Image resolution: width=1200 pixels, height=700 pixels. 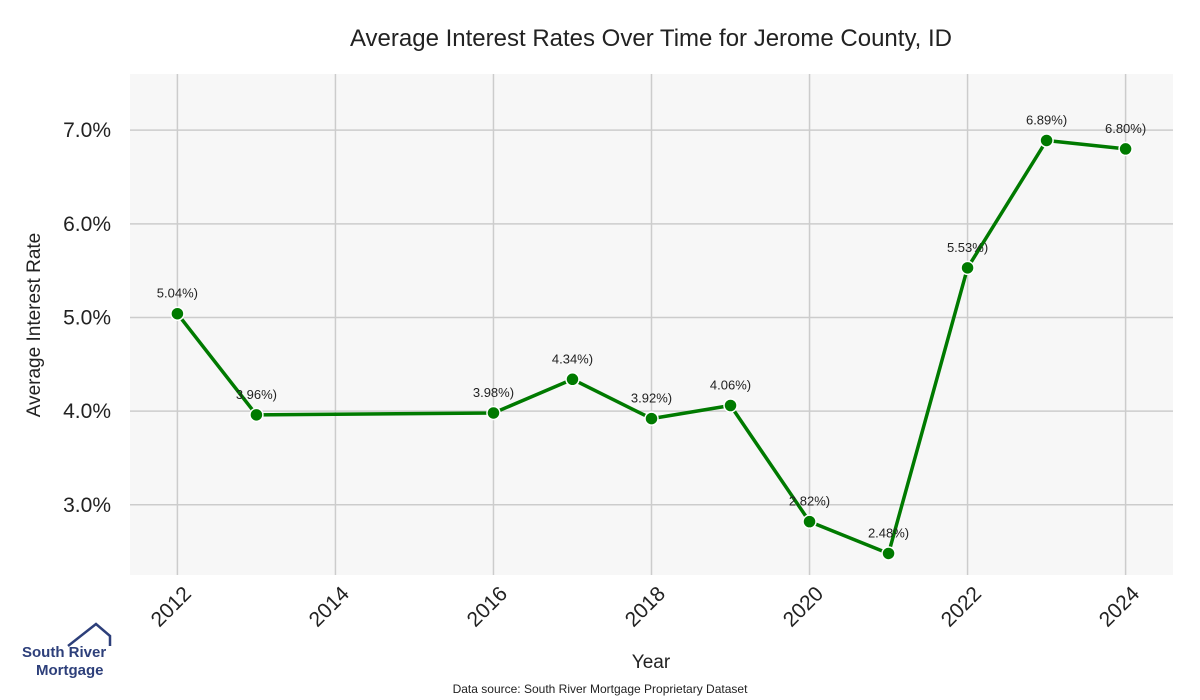 What do you see at coordinates (87, 411) in the screenshot?
I see `y-tick-label: 4.0%` at bounding box center [87, 411].